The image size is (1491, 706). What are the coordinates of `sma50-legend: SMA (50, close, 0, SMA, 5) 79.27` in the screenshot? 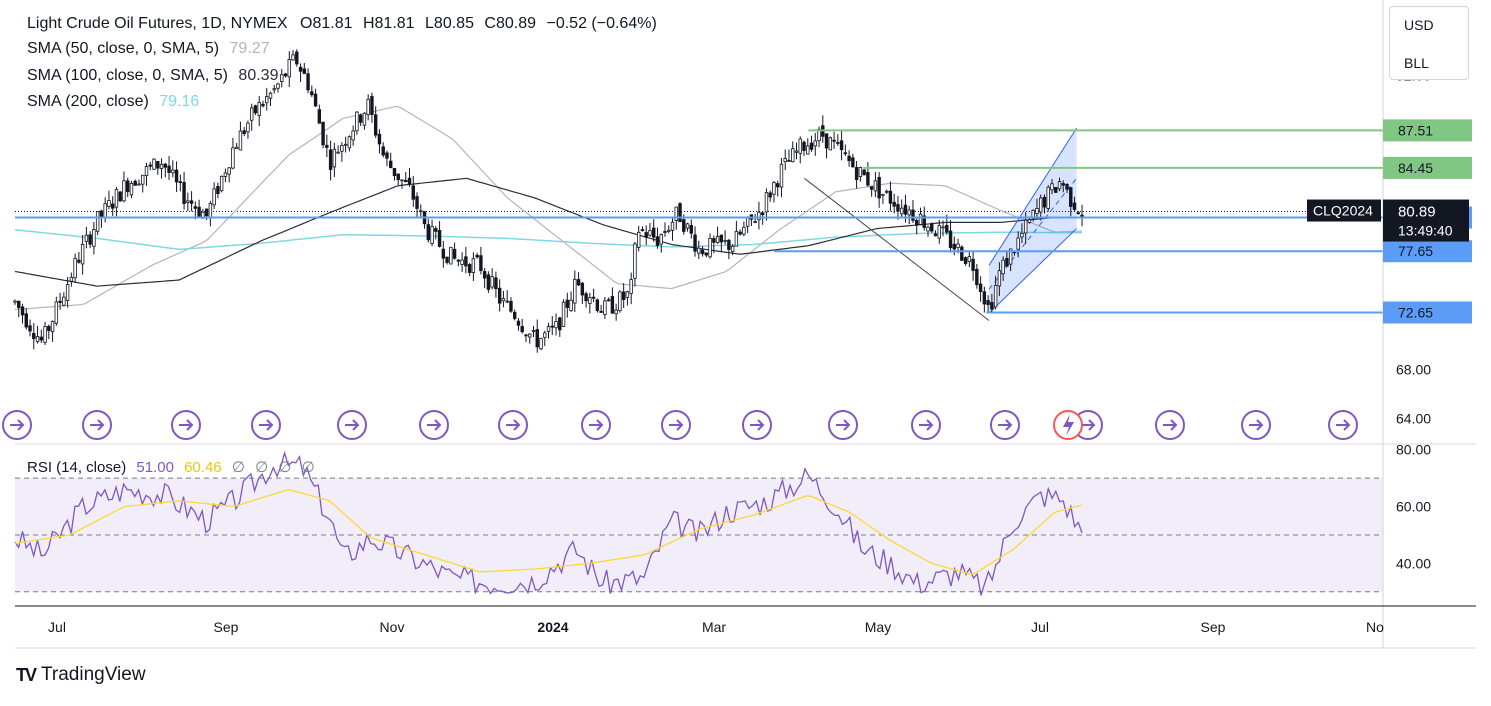 It's located at (148, 49).